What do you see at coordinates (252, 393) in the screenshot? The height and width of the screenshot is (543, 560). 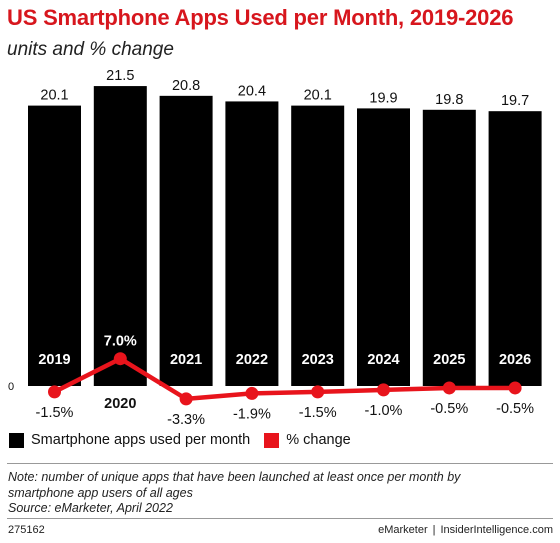 I see `change-point-2022` at bounding box center [252, 393].